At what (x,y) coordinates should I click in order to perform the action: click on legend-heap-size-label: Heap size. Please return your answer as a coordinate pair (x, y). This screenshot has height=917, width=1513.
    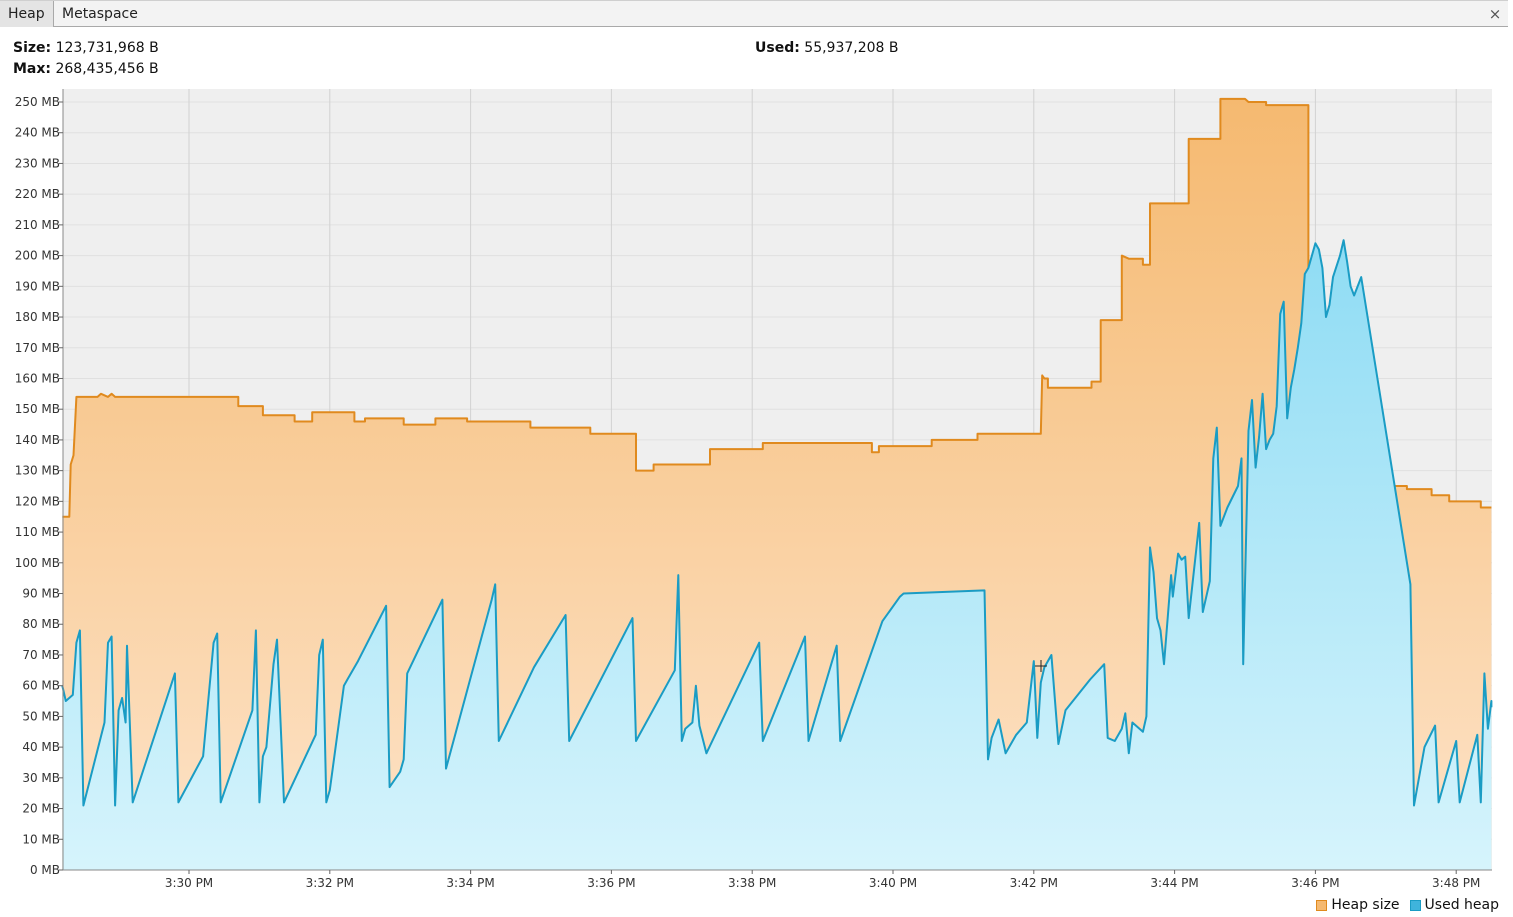
    Looking at the image, I should click on (1365, 905).